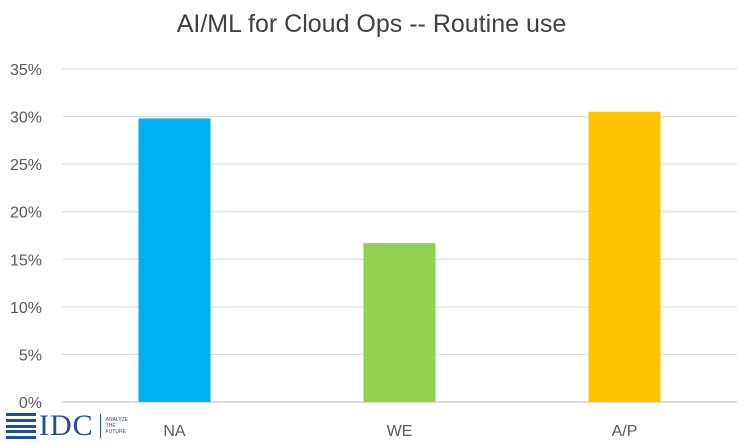 The height and width of the screenshot is (444, 743). I want to click on x-tick-label: NA, so click(174, 431).